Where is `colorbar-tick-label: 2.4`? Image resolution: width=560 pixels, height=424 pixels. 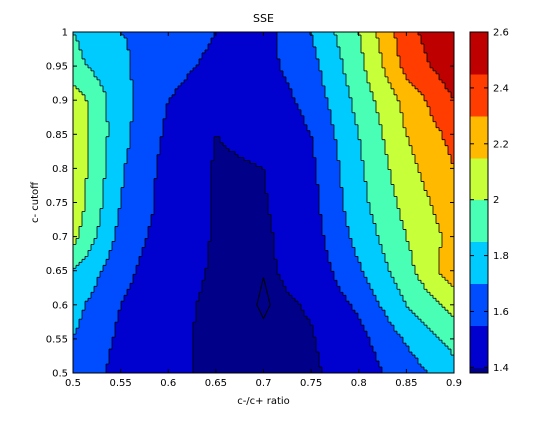
colorbar-tick-label: 2.4 is located at coordinates (501, 88).